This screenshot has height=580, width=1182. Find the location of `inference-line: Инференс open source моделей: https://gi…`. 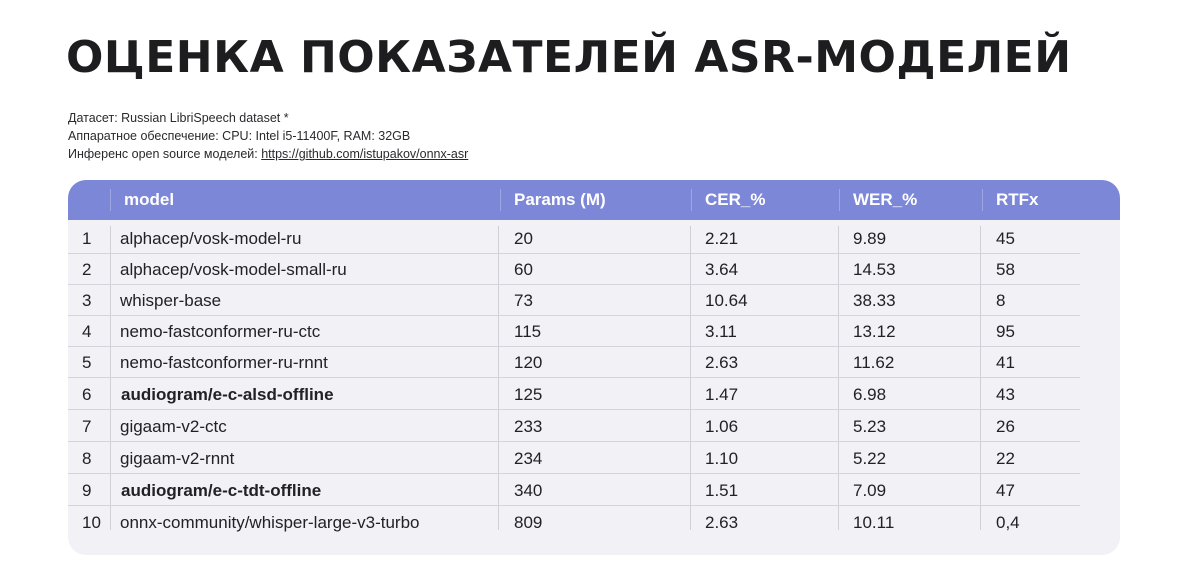

inference-line: Инференс open source моделей: https://gi… is located at coordinates (268, 154).